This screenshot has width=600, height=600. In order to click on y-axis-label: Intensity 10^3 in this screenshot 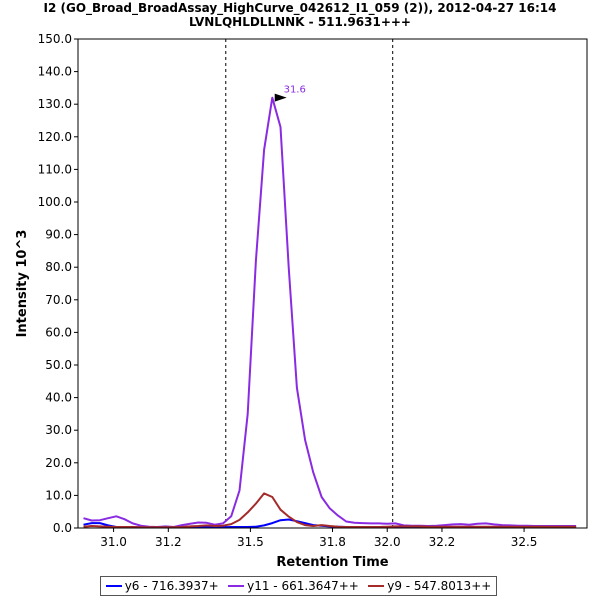, I will do `click(22, 284)`.